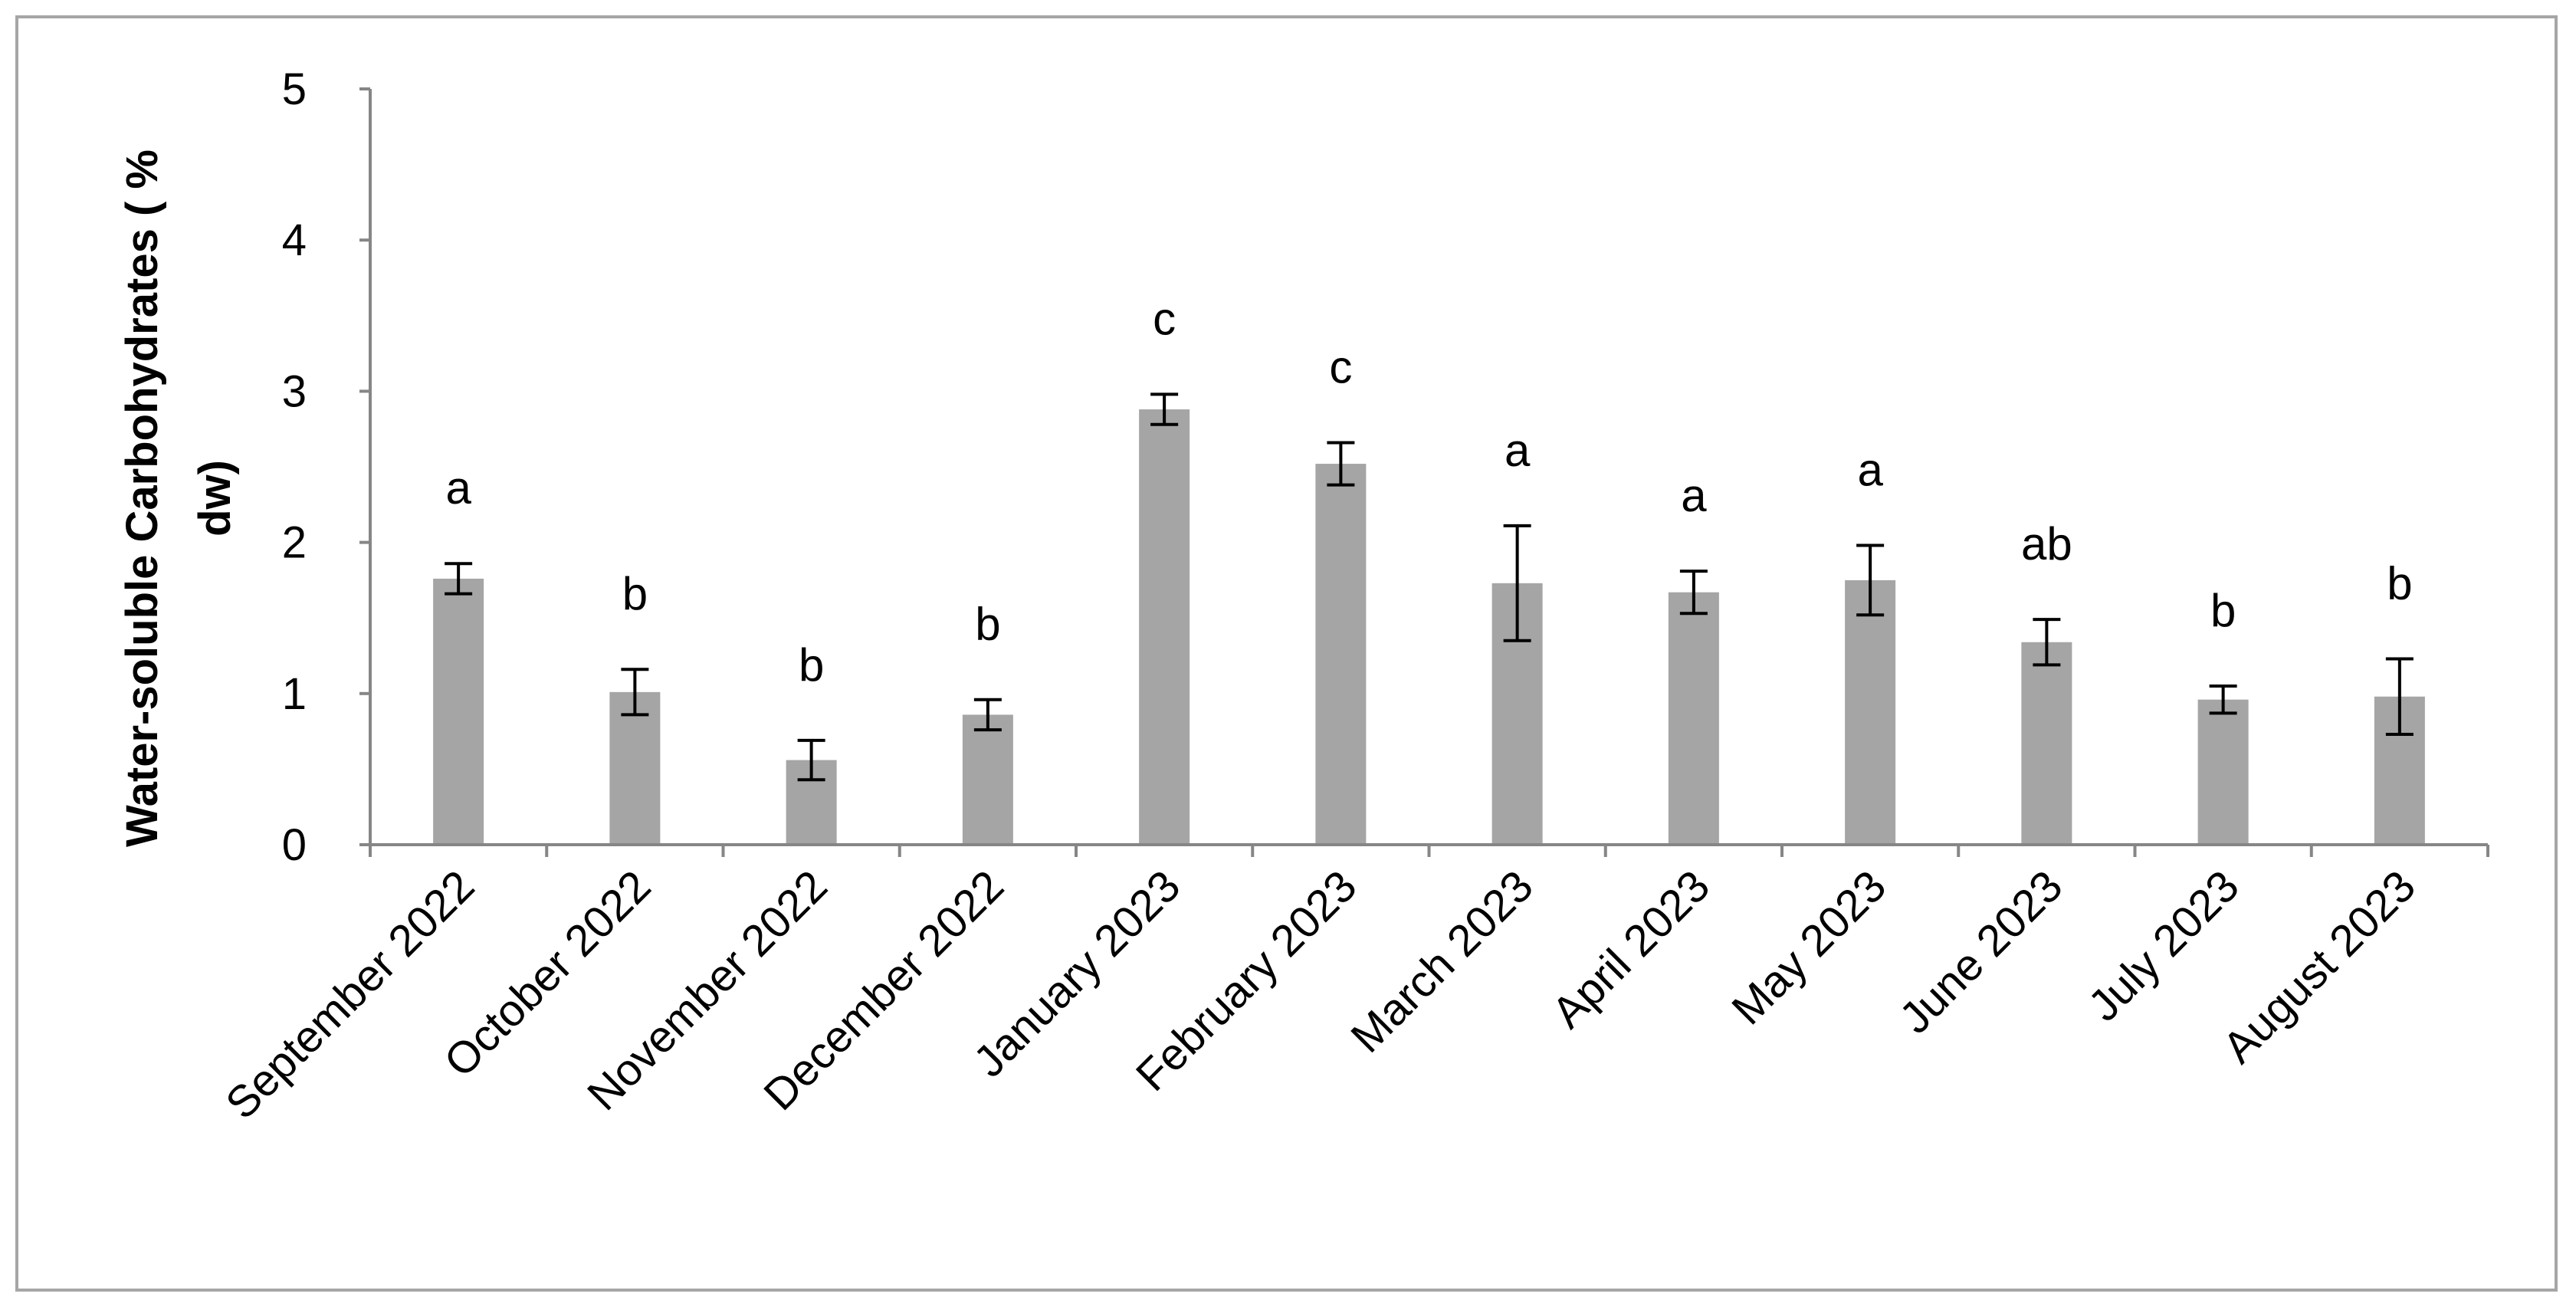 The image size is (2576, 1310). I want to click on x-tick-label: May 2023, so click(1808, 947).